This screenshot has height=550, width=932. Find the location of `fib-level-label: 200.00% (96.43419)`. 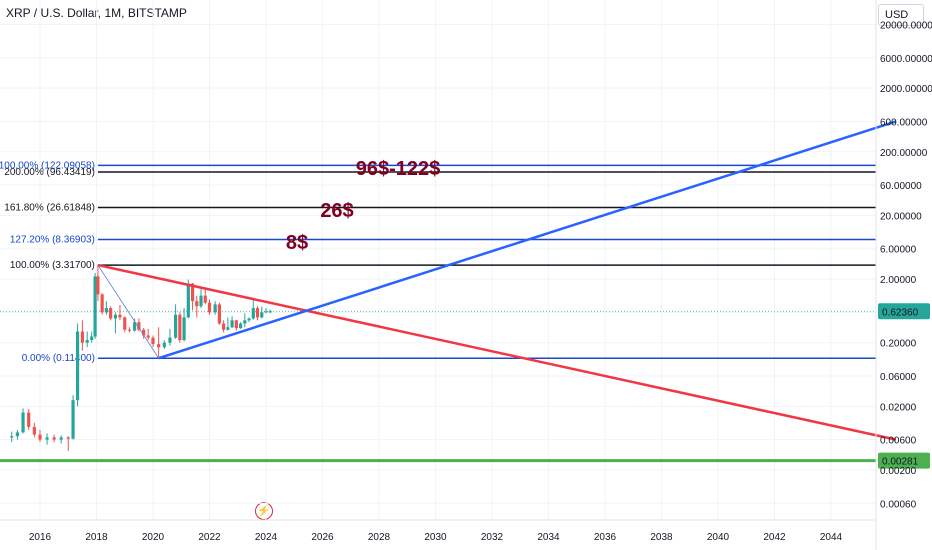

fib-level-label: 200.00% (96.43419) is located at coordinates (49, 172).